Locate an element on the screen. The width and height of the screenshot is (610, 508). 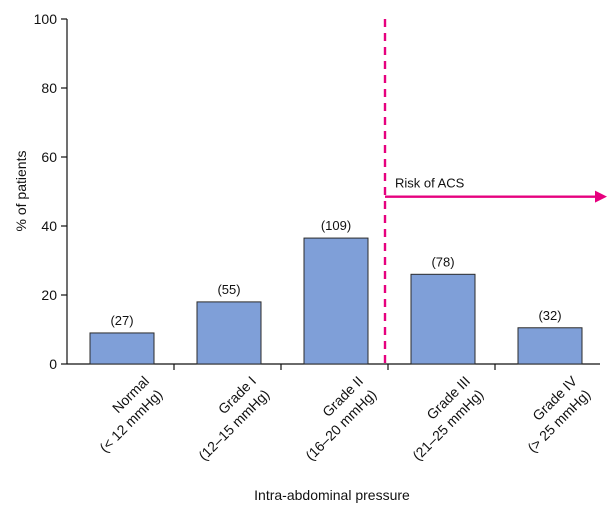
y-axis: 0 20 40 60 80 100 is located at coordinates (51, 191).